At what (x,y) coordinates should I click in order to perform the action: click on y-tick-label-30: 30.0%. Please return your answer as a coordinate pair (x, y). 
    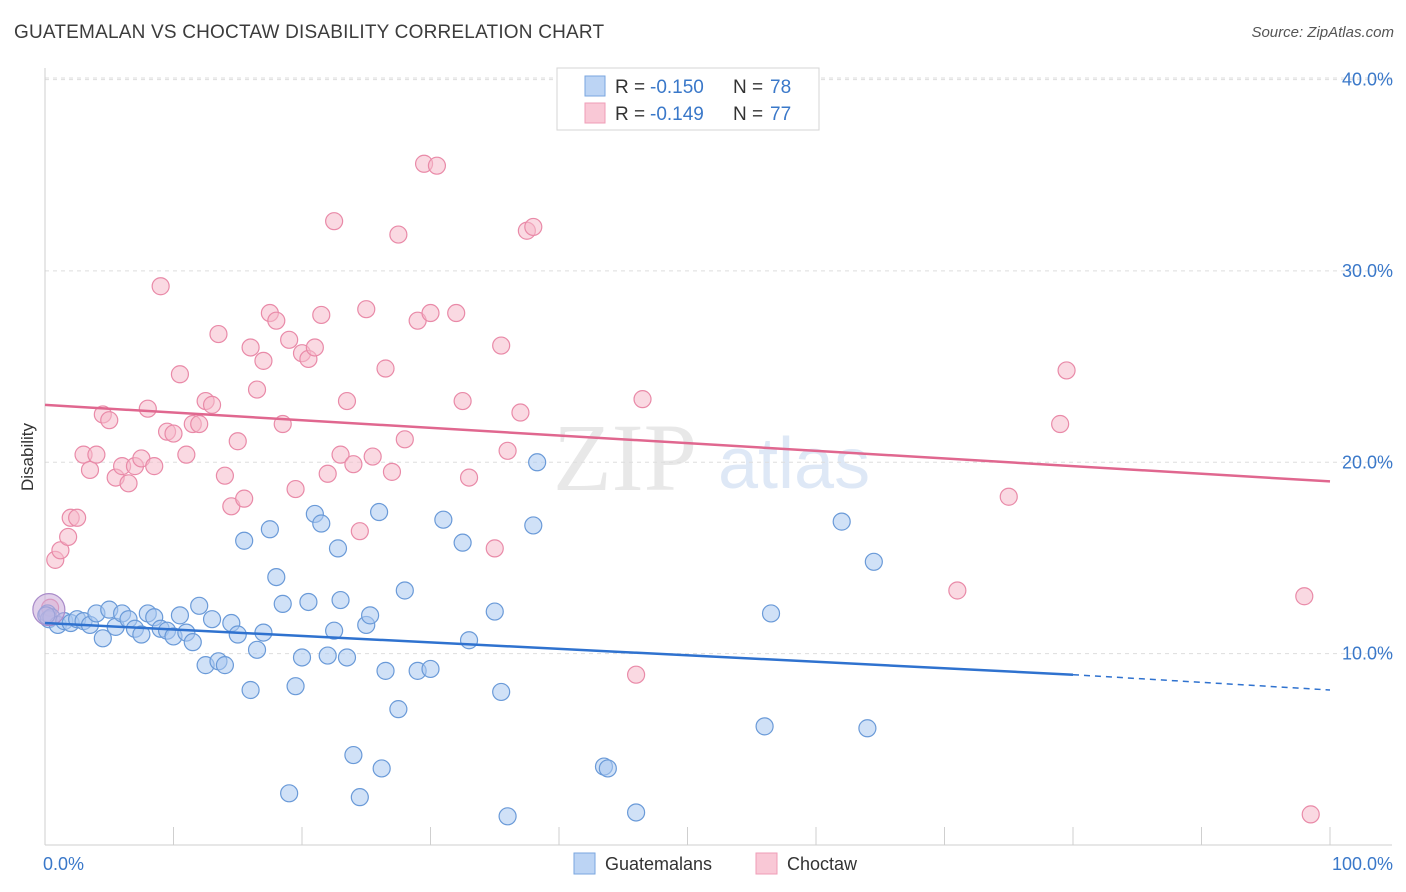
    Looking at the image, I should click on (1367, 271).